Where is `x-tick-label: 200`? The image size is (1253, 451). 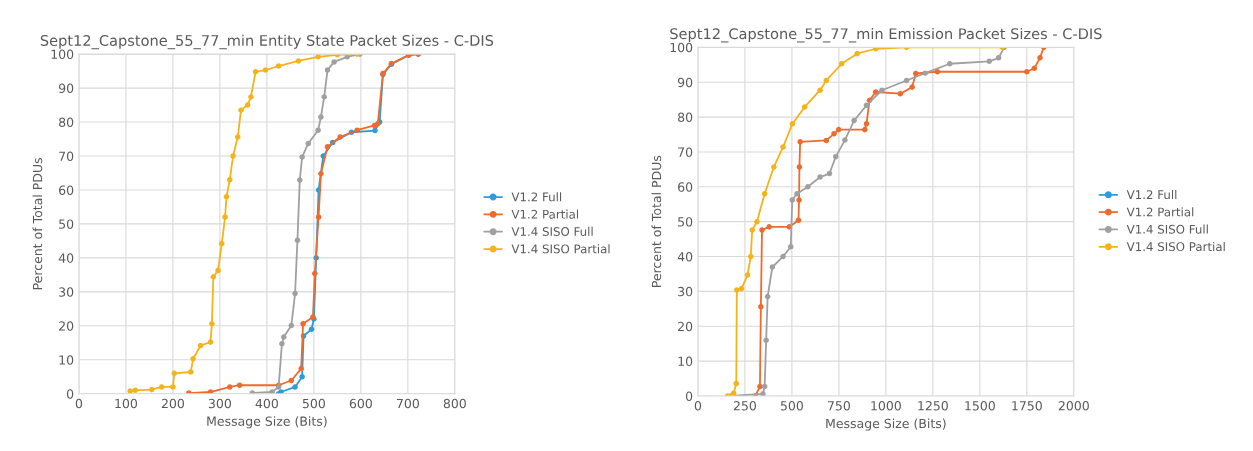 x-tick-label: 200 is located at coordinates (173, 403).